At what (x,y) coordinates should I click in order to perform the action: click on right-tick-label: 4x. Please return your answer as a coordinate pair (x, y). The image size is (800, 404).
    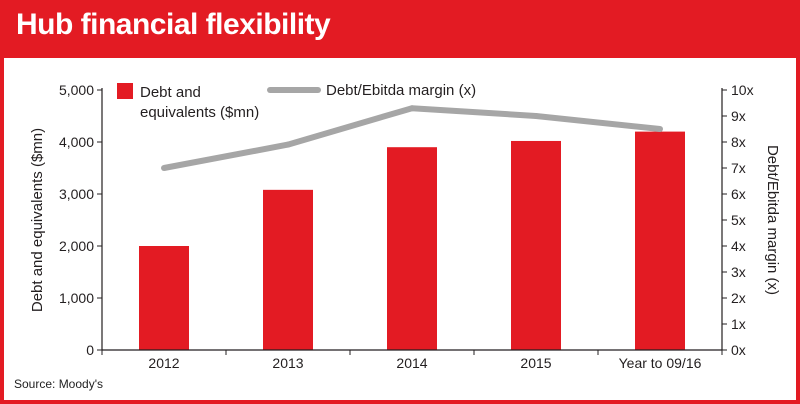
    Looking at the image, I should click on (738, 246).